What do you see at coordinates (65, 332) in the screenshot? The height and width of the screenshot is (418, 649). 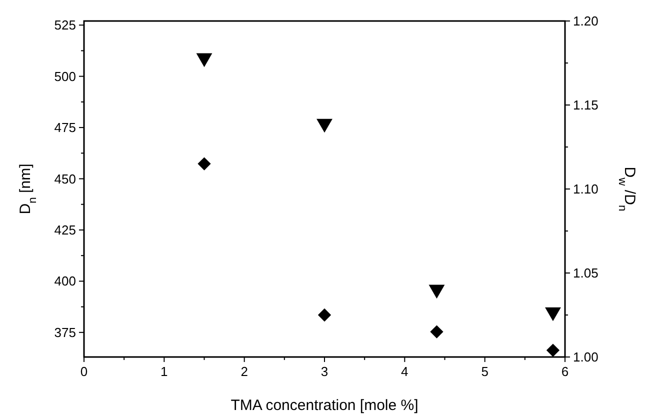 I see `y-tick-label: 375` at bounding box center [65, 332].